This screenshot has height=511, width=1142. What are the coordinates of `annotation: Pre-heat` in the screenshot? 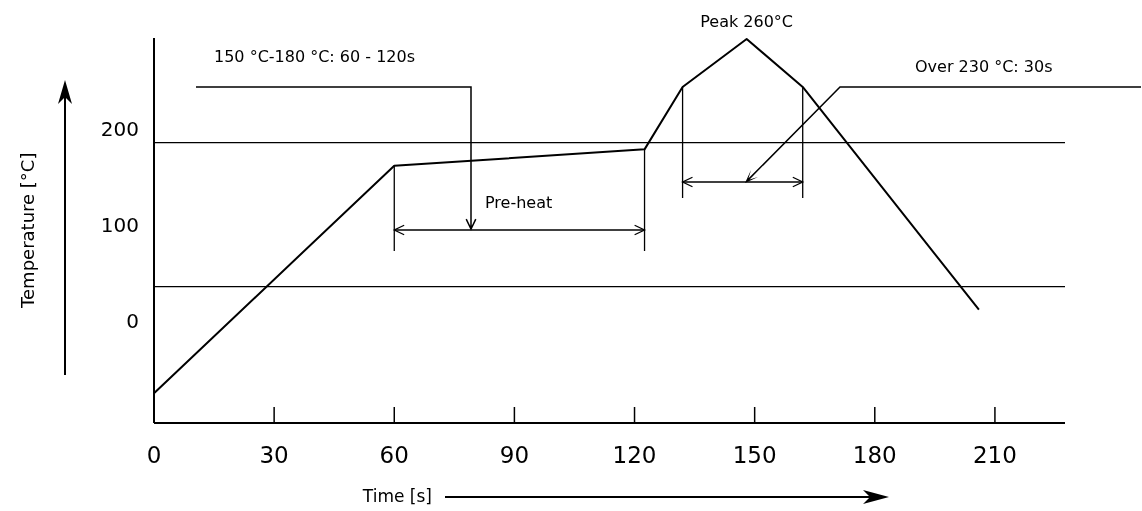 It's located at (519, 202).